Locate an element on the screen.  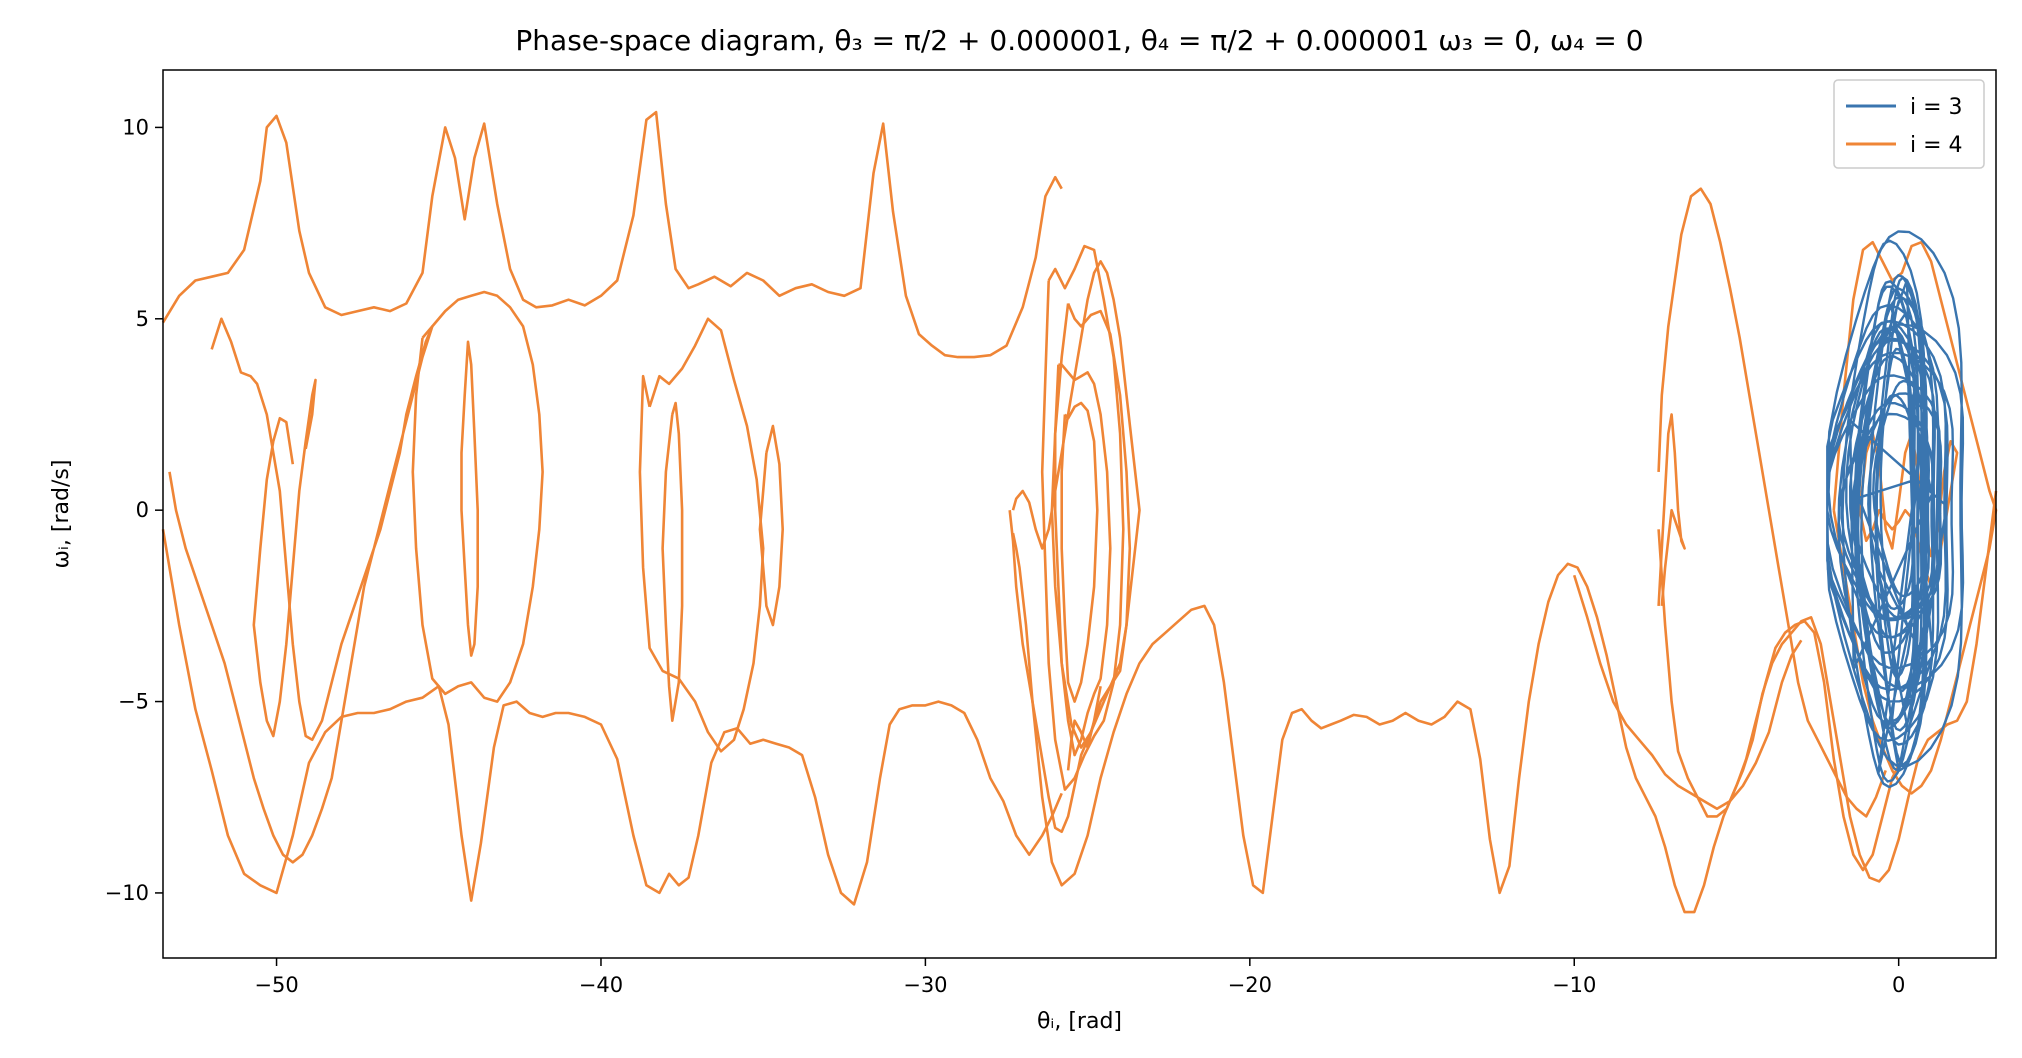
x-tick-label: −10 is located at coordinates (1574, 985).